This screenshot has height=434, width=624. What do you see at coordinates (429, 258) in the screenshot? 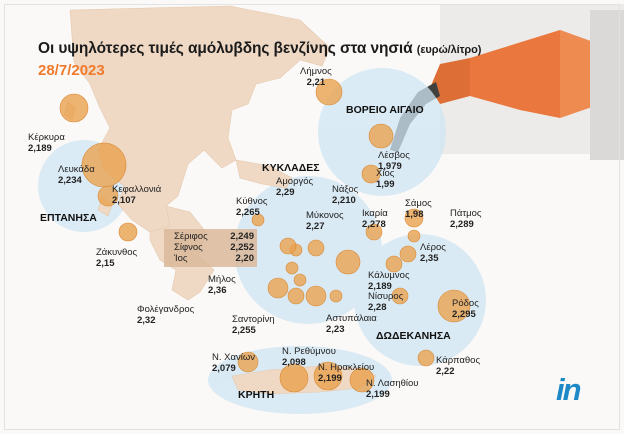
I see `price-value: 2,35` at bounding box center [429, 258].